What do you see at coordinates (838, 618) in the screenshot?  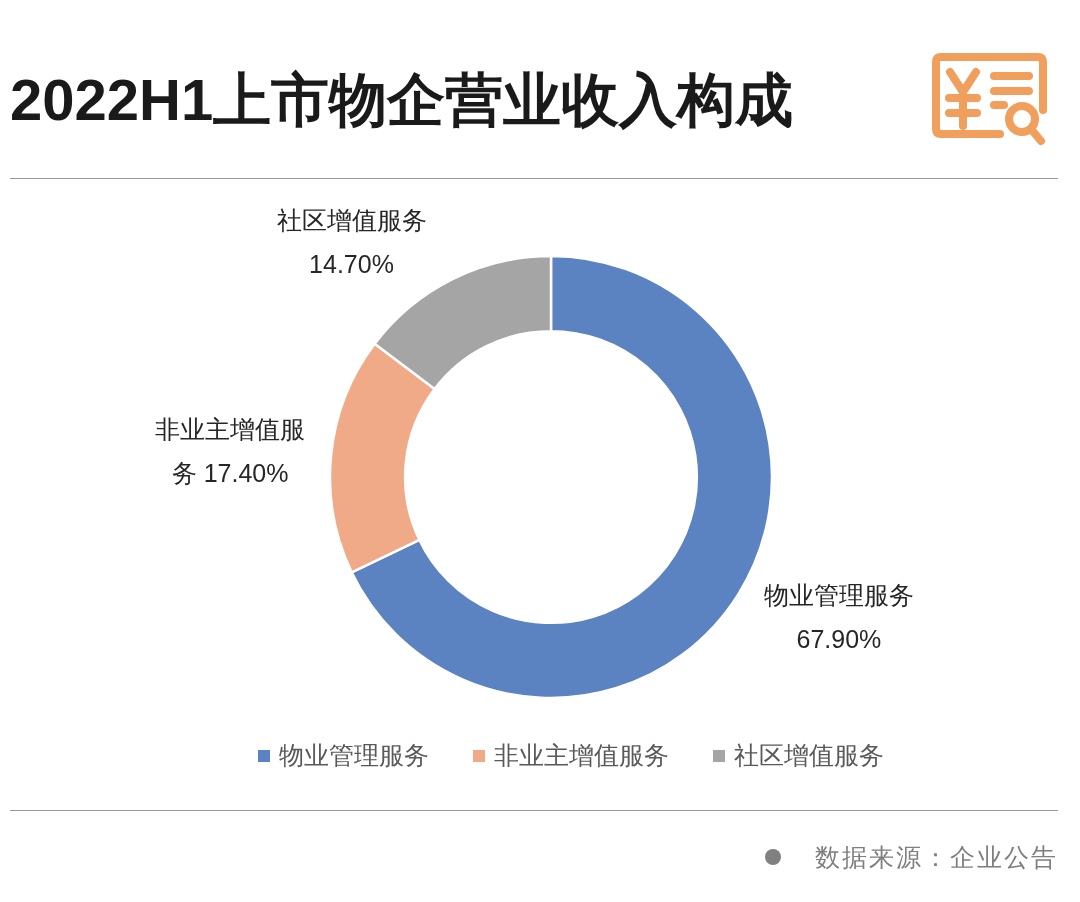 I see `data-label: 物业管理服务 67.90%` at bounding box center [838, 618].